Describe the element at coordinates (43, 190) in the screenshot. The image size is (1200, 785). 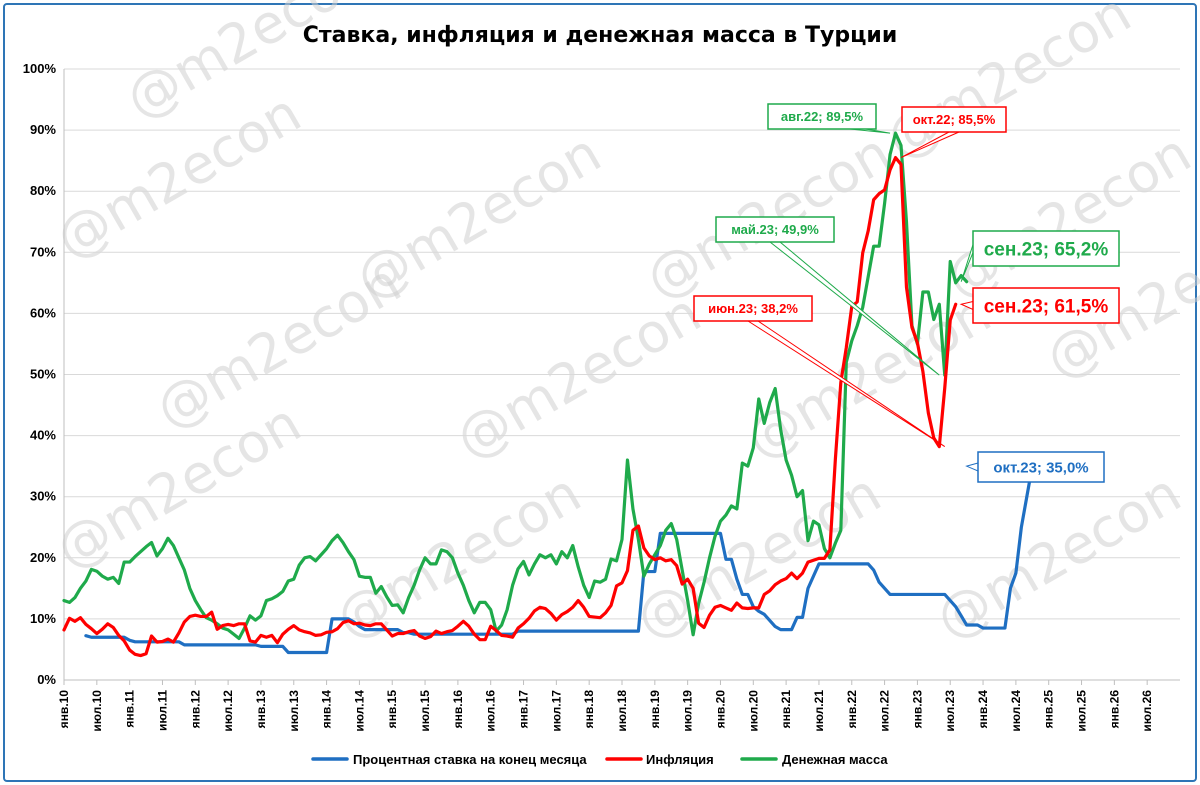
I see `y-tick-label: 80%` at that location.